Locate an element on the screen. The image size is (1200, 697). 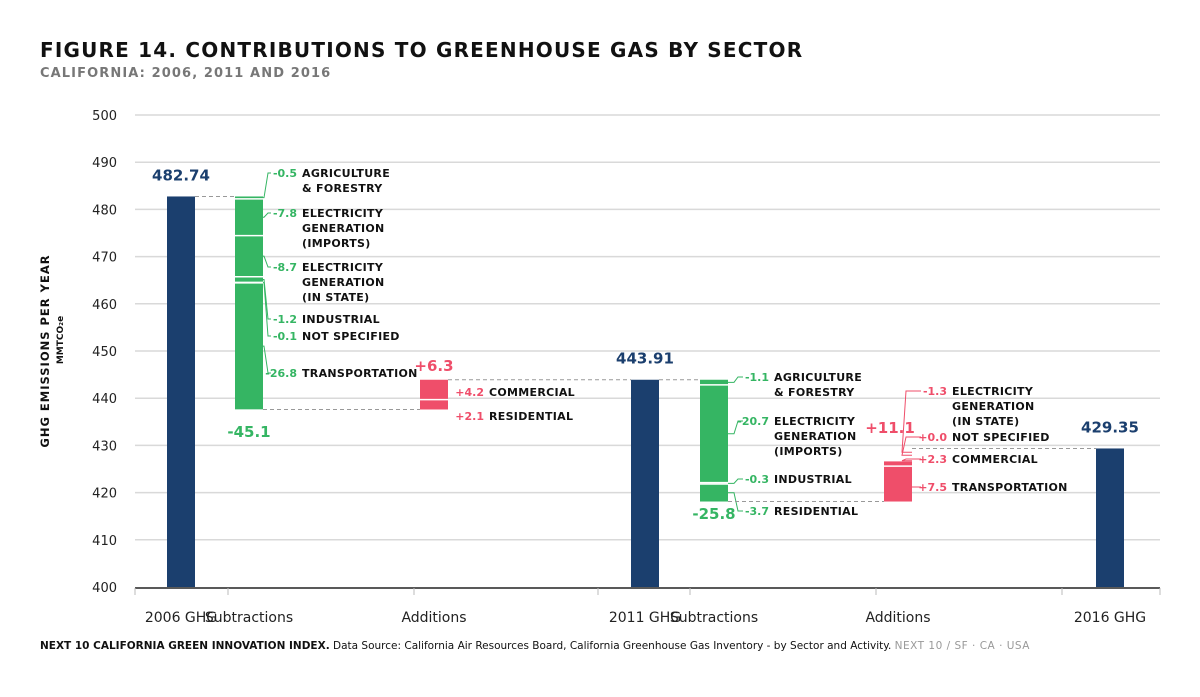
step-total-label: +11.1 is located at coordinates (890, 428).